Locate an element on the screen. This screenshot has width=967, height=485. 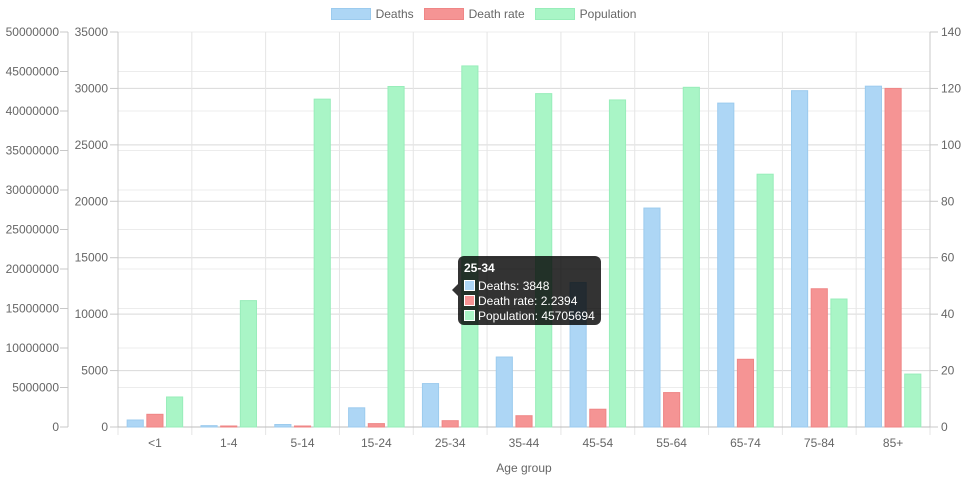
tooltip-row-text: Population: 45705694 is located at coordinates (536, 315).